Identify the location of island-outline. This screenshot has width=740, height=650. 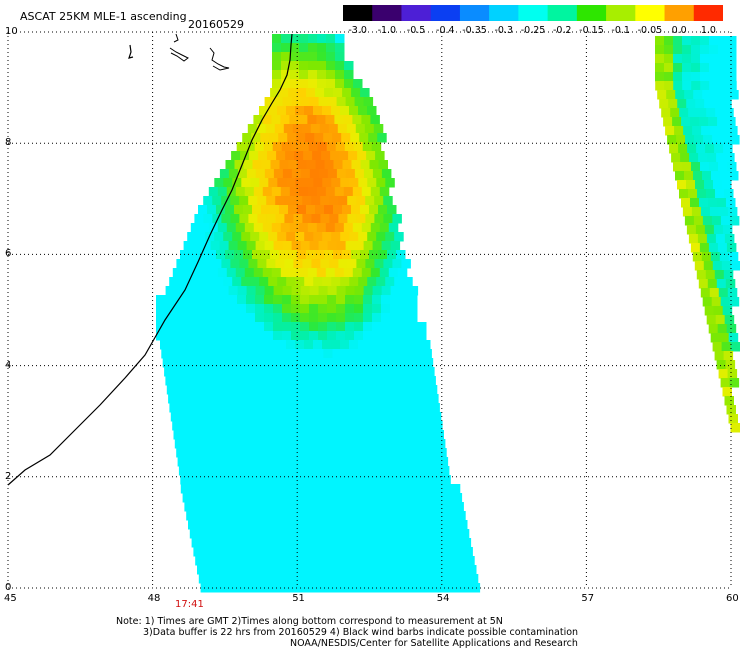
(219, 59).